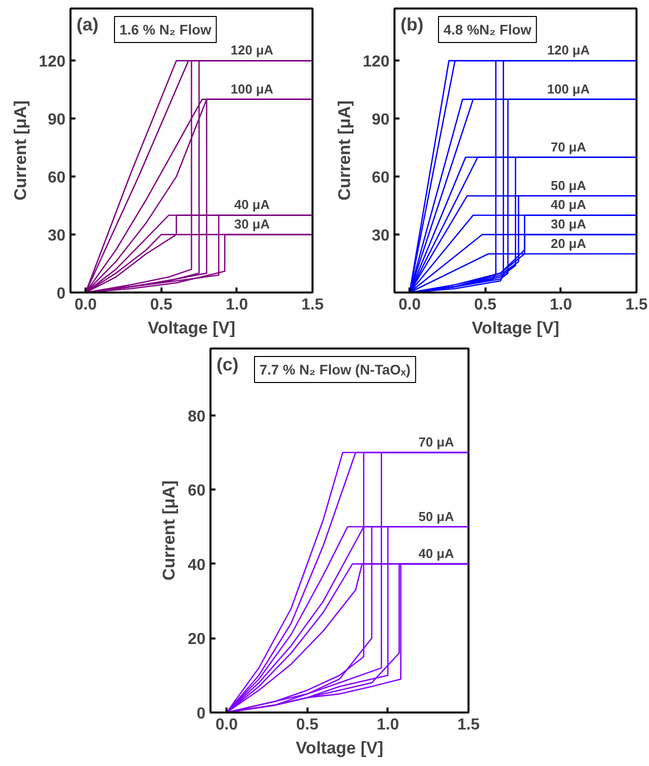 This screenshot has height=766, width=649. I want to click on annotation: 20 μA, so click(568, 243).